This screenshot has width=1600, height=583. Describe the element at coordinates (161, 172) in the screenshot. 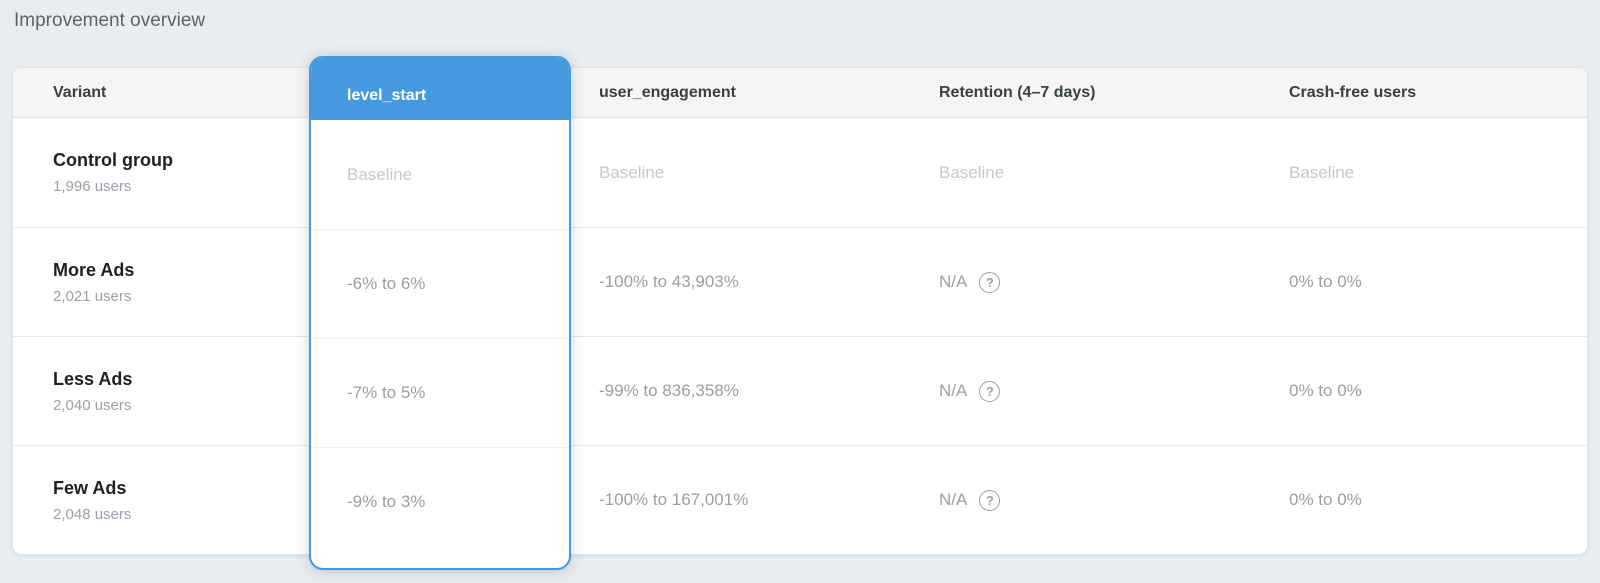

I see `variant-cell: Control group 1,996 users` at that location.